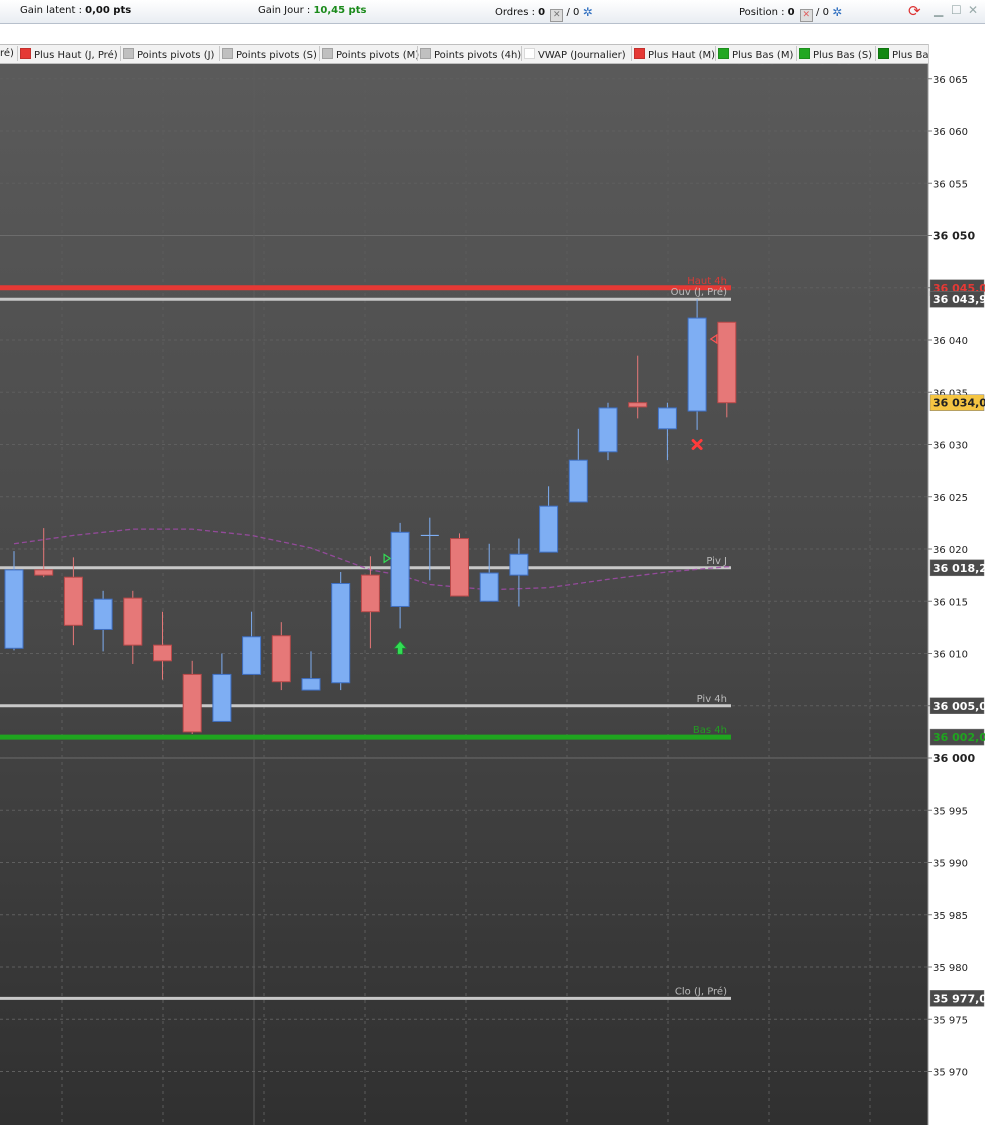 The image size is (985, 1125). I want to click on orders: Ordres : 0 ✕ / 0 ✲, so click(544, 13).